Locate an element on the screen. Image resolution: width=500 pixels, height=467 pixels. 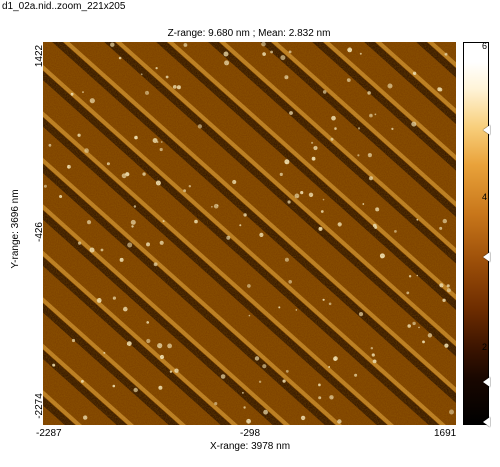
x-tick-left: -2287 is located at coordinates (49, 433).